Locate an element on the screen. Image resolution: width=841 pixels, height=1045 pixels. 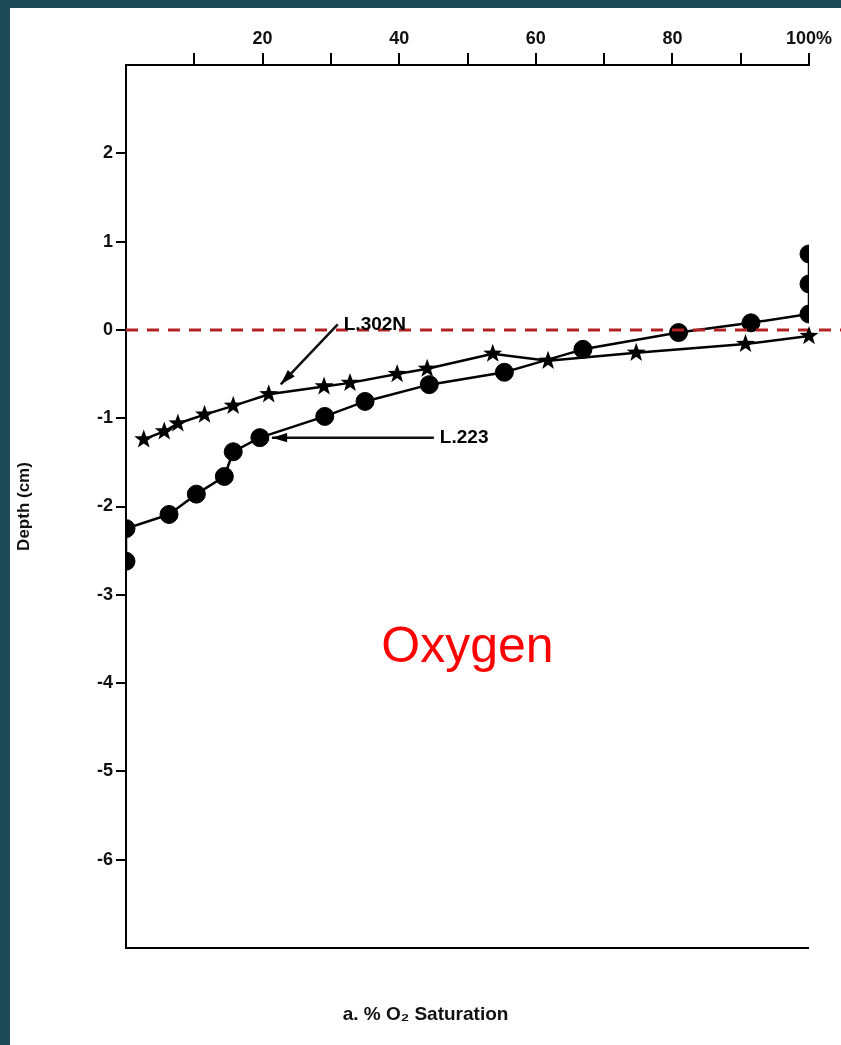
x-tick-label: 60 is located at coordinates (535, 38).